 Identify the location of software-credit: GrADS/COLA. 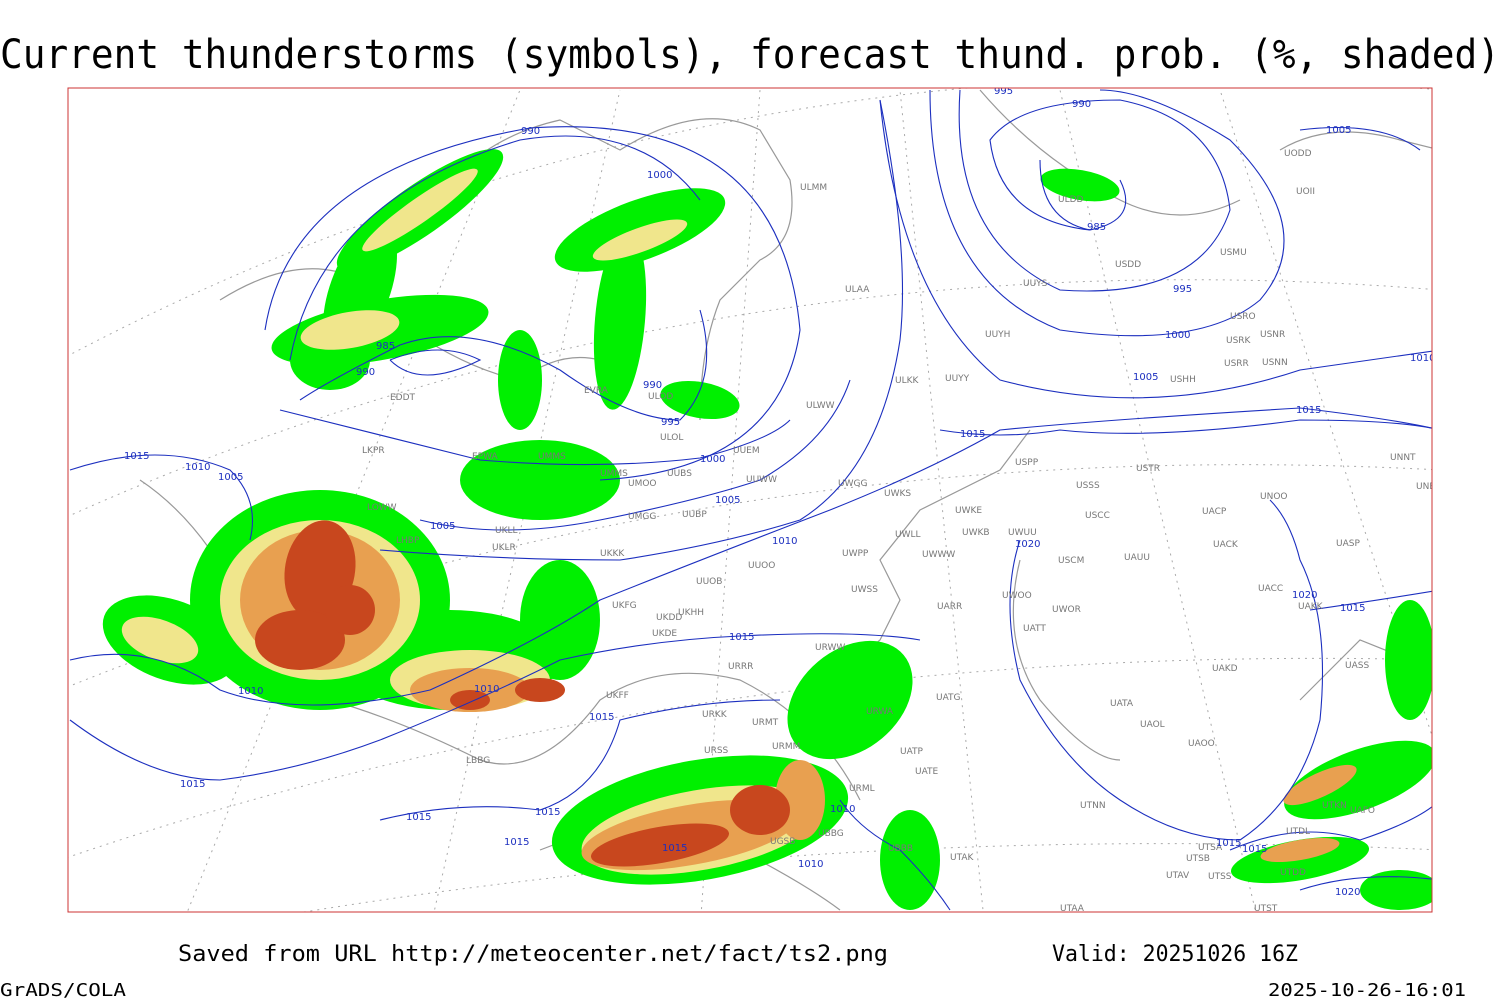
(63, 990).